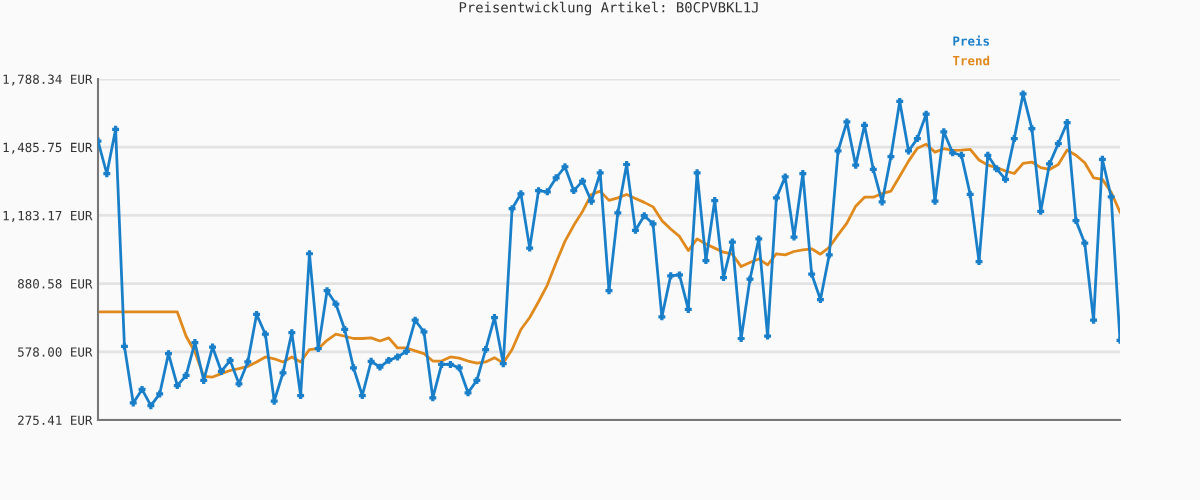 The width and height of the screenshot is (1200, 500). I want to click on chart-title: Preisentwicklung Artikel: B0CPVBKL1J, so click(608, 8).